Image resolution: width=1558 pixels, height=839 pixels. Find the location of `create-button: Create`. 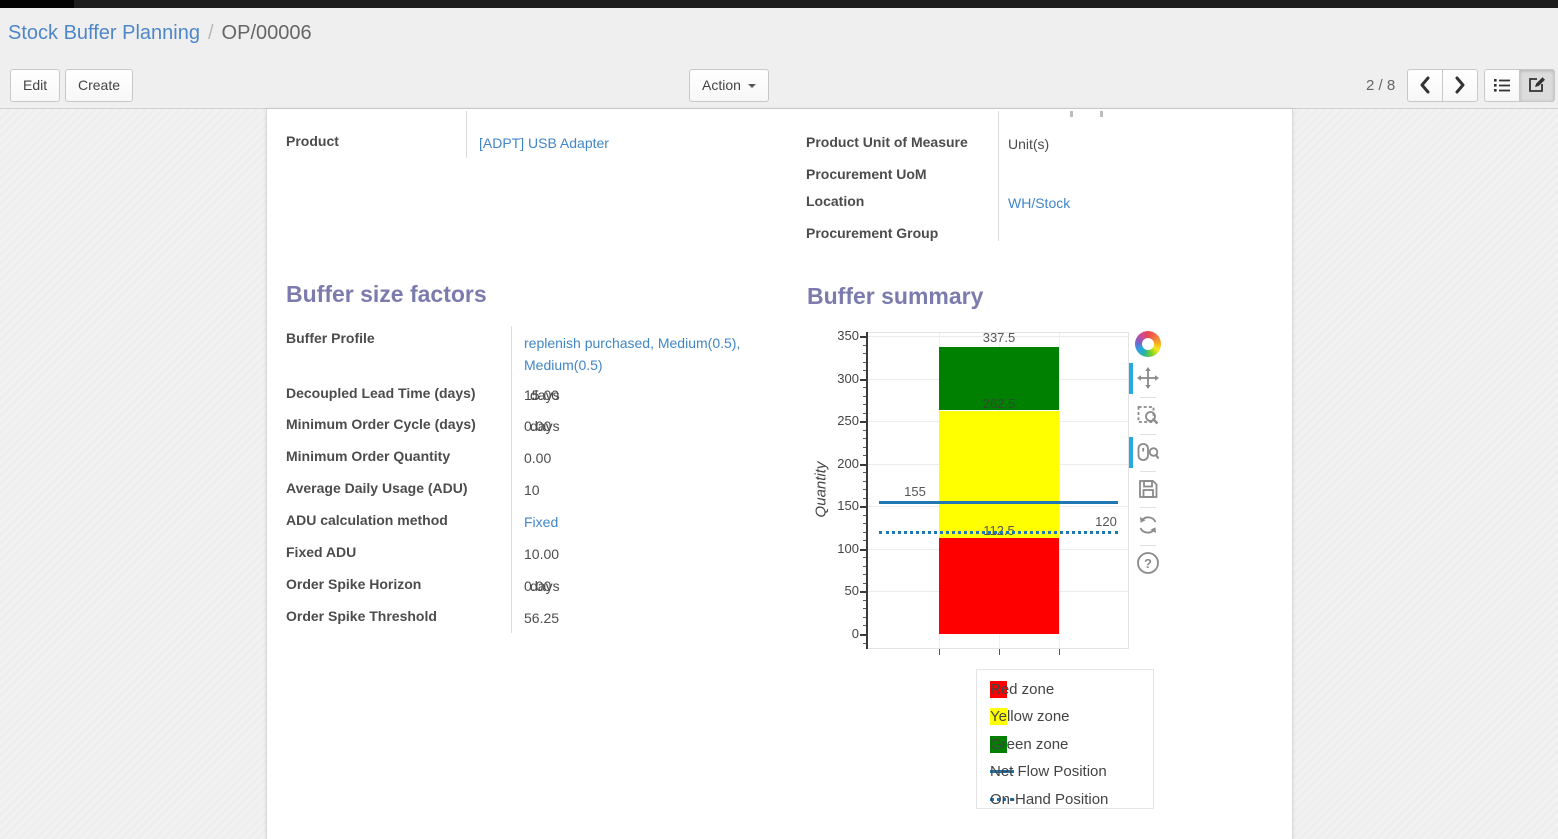

create-button: Create is located at coordinates (99, 85).